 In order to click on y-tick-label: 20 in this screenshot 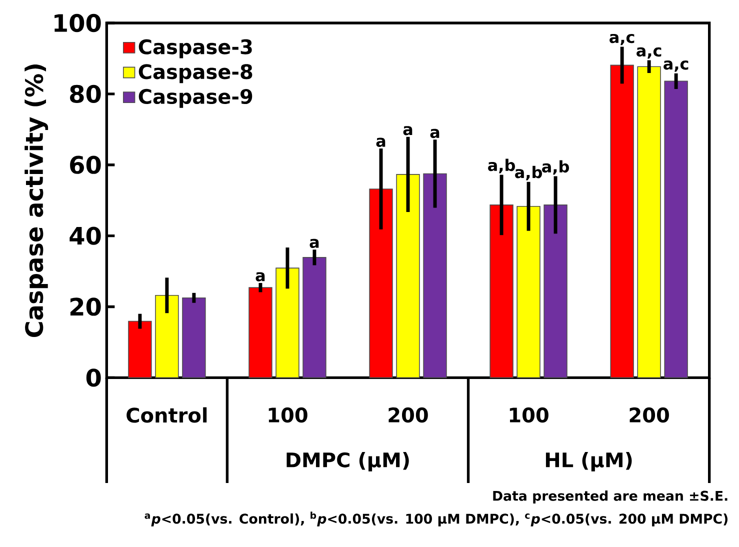, I will do `click(85, 307)`.